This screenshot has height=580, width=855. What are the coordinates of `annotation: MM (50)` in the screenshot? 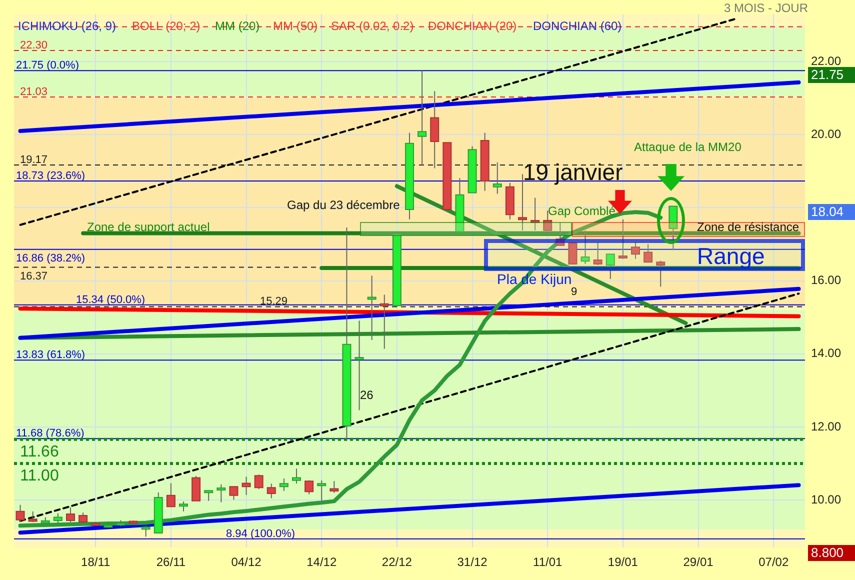 It's located at (295, 26).